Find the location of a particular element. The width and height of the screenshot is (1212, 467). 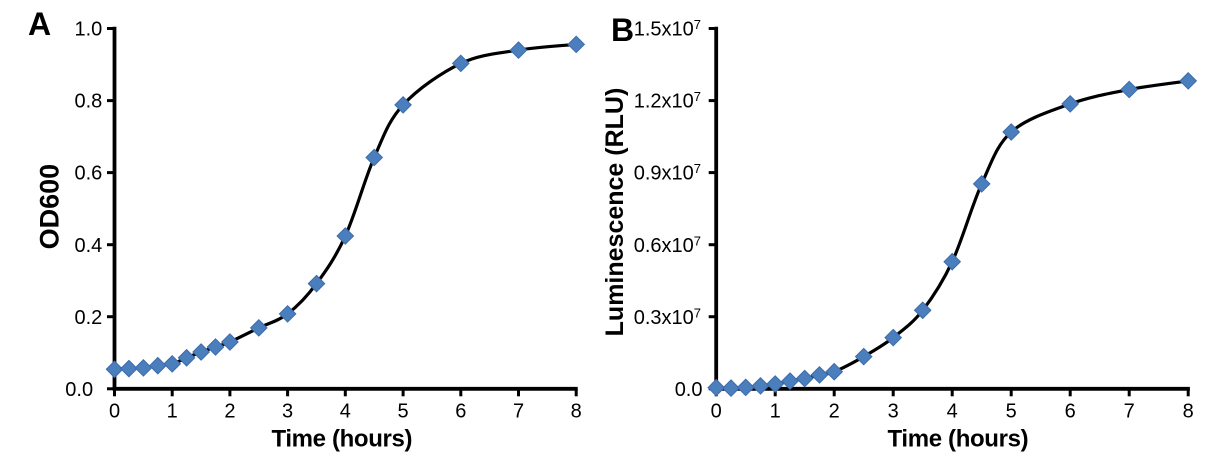

svg-text: 0.6 is located at coordinates (88, 174).